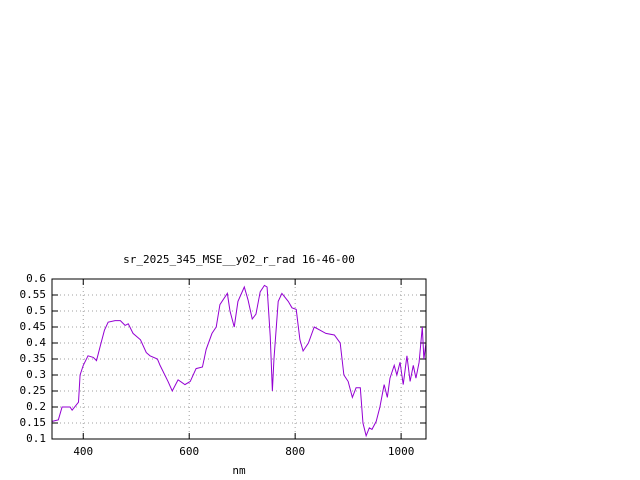 Image resolution: width=640 pixels, height=480 pixels. Describe the element at coordinates (36, 310) in the screenshot. I see `y-tick-label: 0.5` at that location.